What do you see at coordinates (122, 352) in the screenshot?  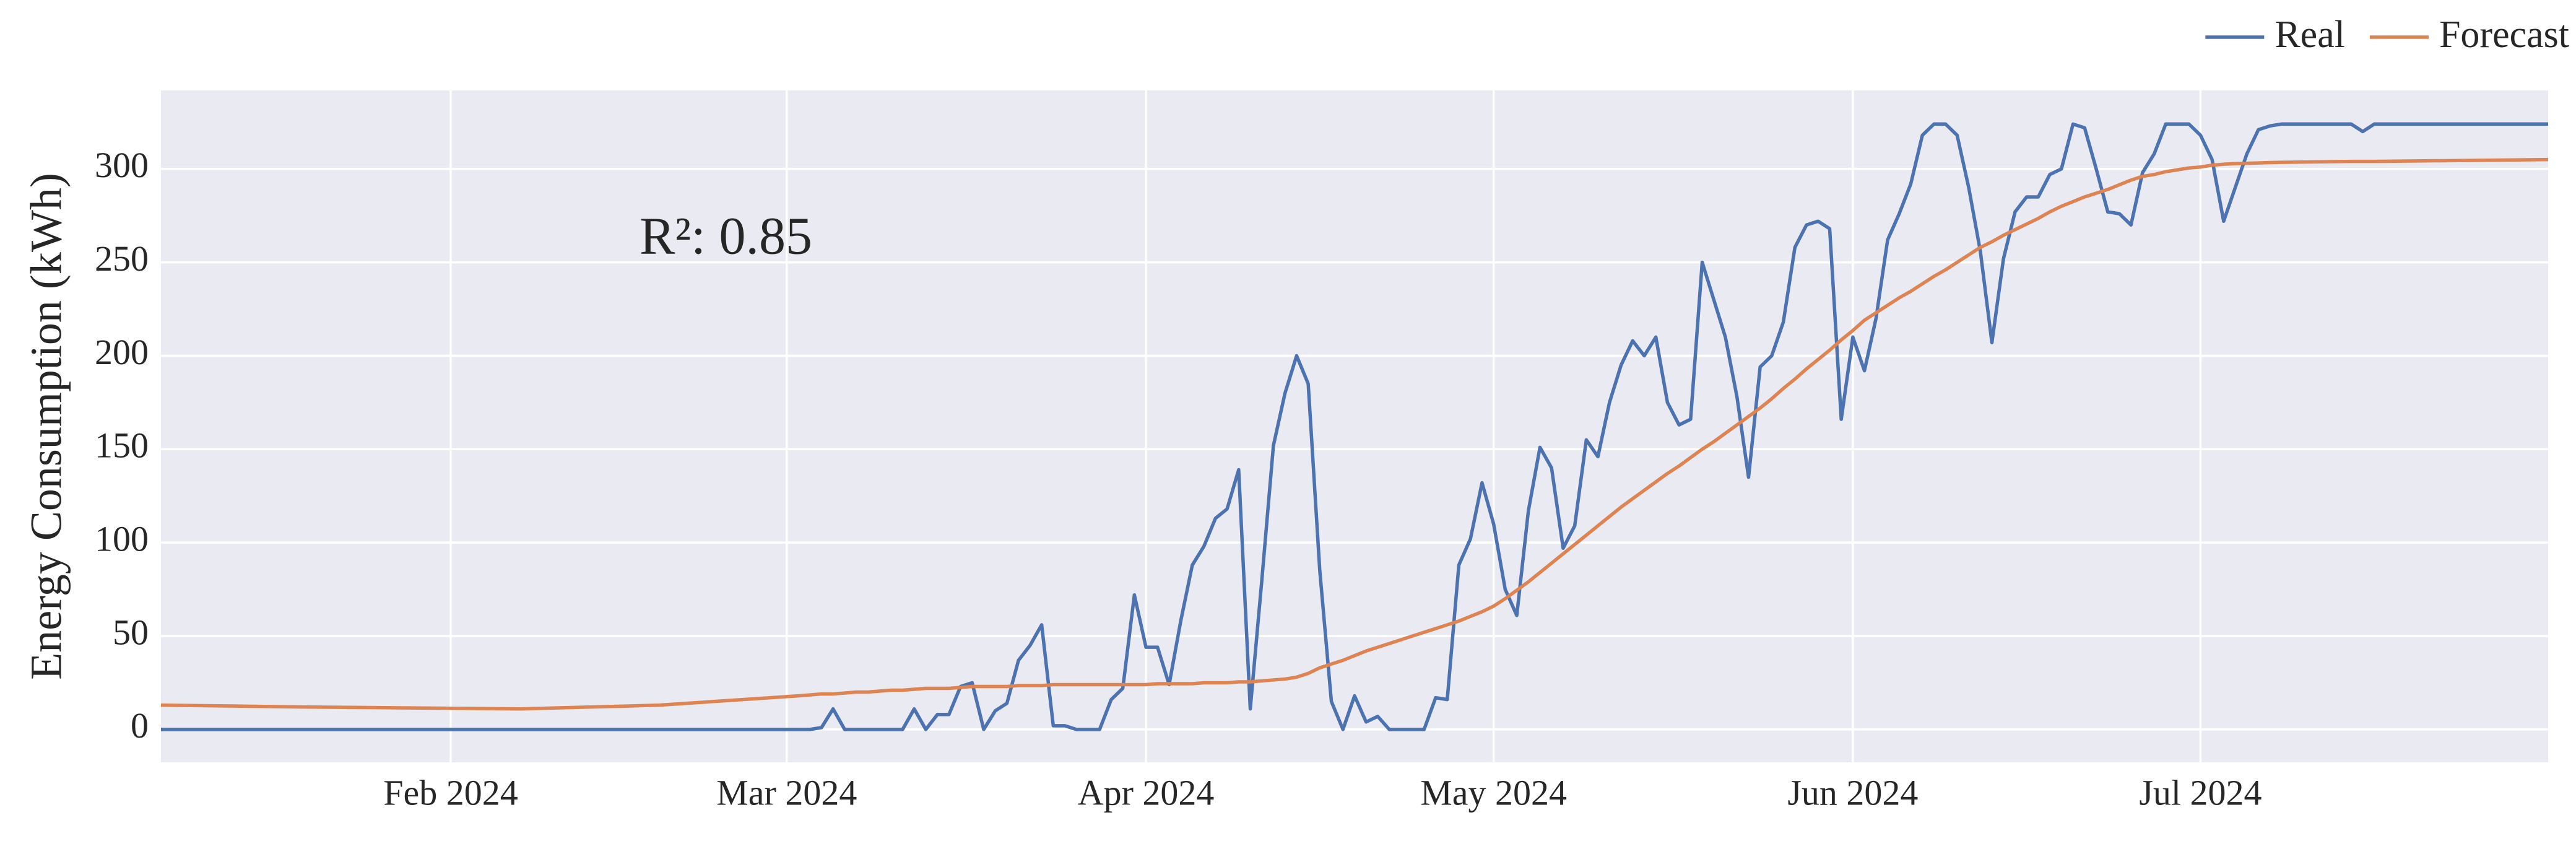 I see `y-tick-label: 200` at bounding box center [122, 352].